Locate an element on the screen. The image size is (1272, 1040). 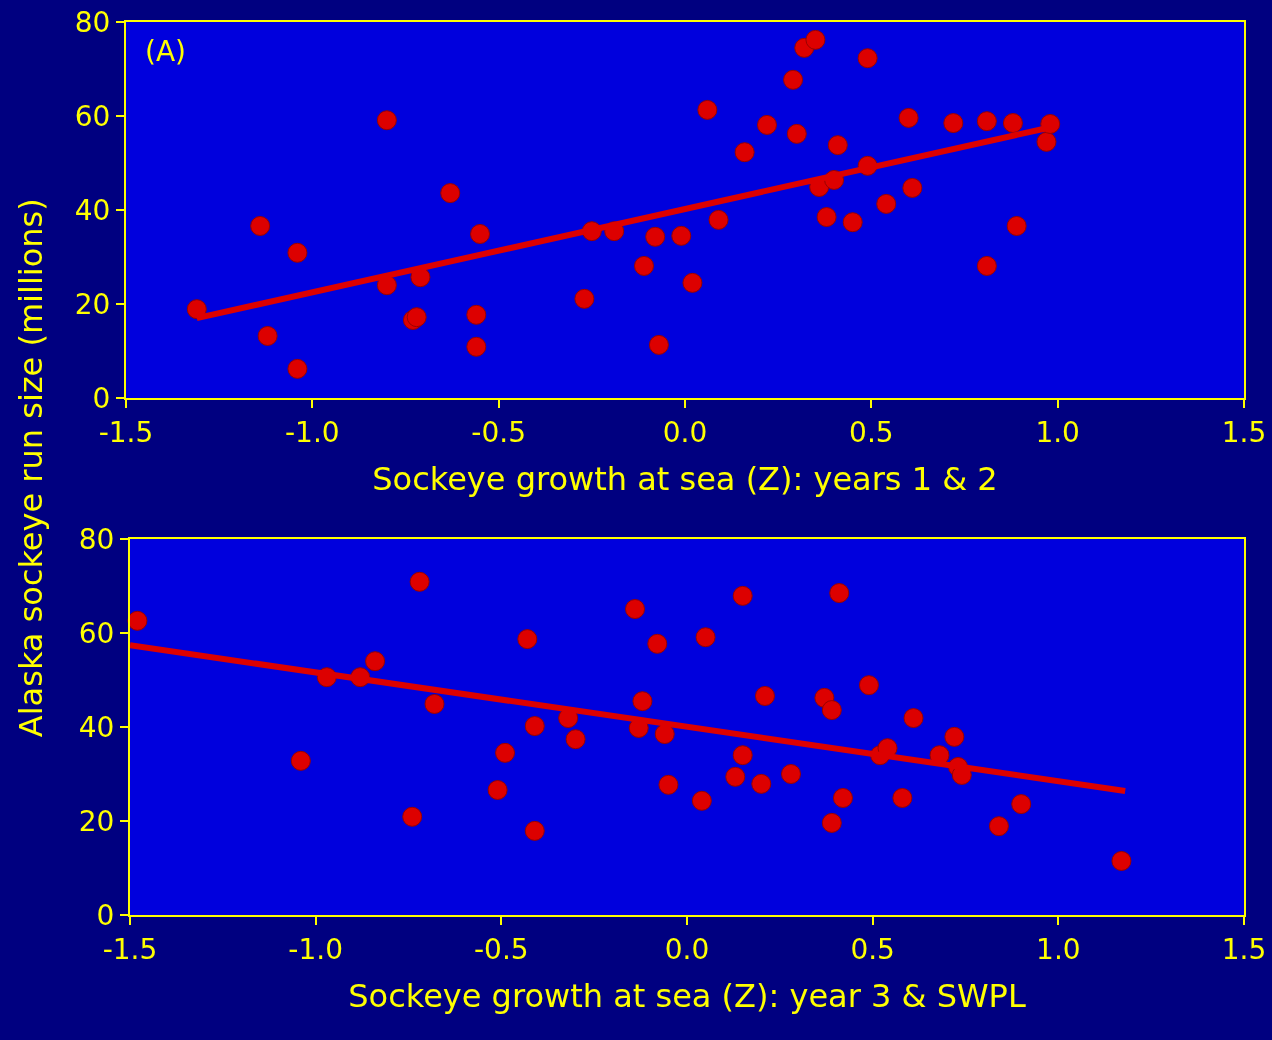
y-axis-title: Alaska sockeye run size (millions) is located at coordinates (31, 468).